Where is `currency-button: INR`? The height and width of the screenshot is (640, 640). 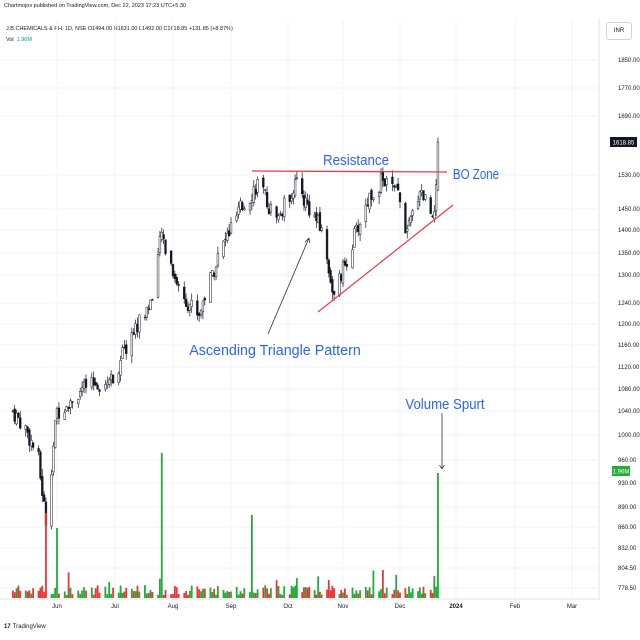
currency-button: INR is located at coordinates (619, 31).